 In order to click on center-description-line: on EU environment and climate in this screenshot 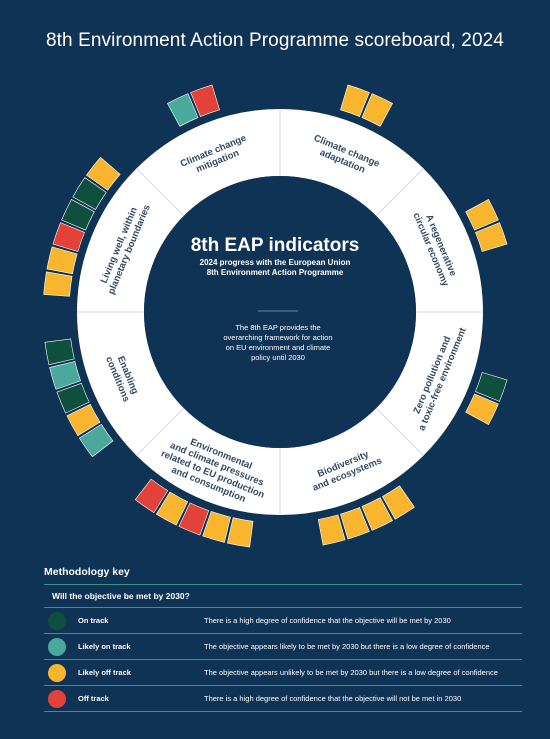, I will do `click(278, 347)`.